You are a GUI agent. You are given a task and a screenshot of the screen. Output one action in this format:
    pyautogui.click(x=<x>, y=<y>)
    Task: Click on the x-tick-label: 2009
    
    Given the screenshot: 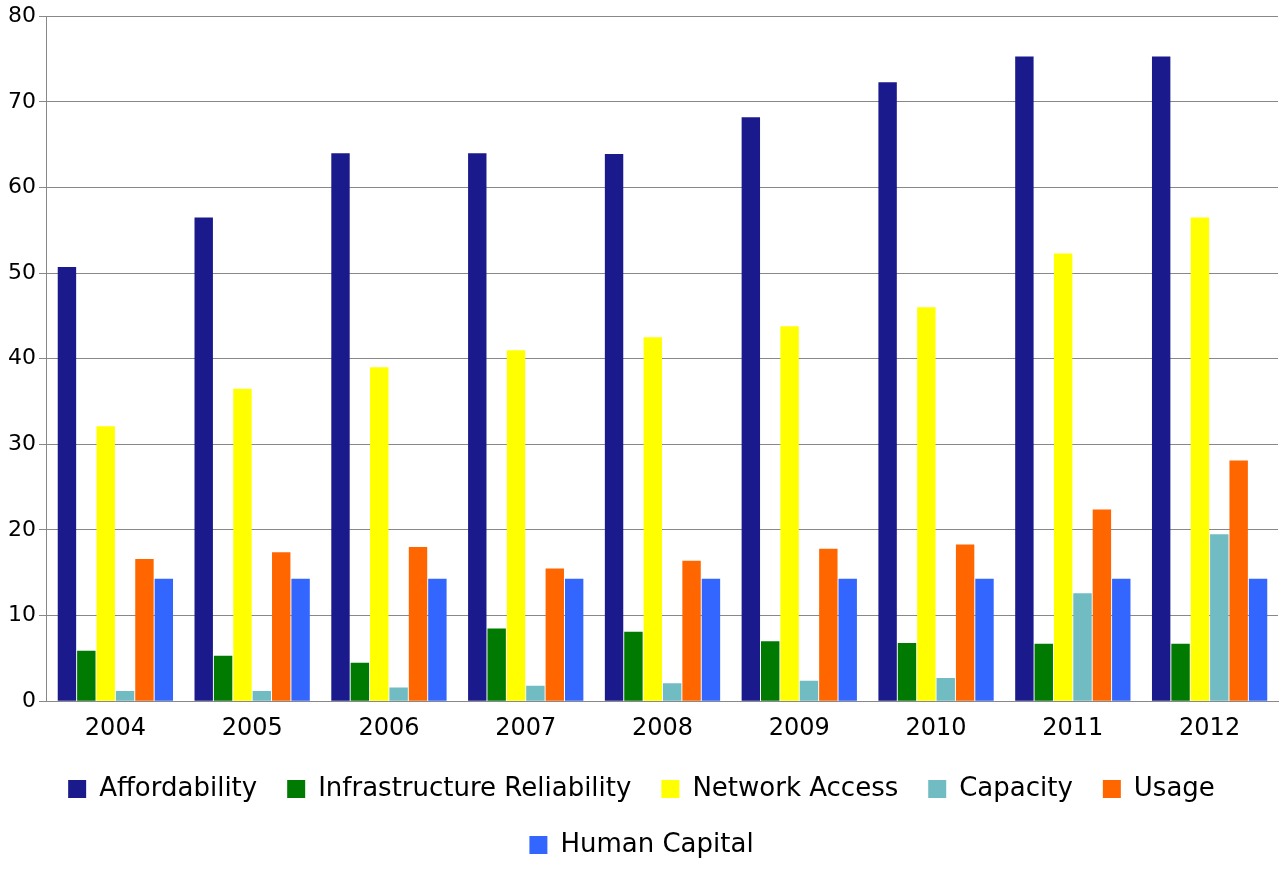 What is the action you would take?
    pyautogui.click(x=799, y=726)
    